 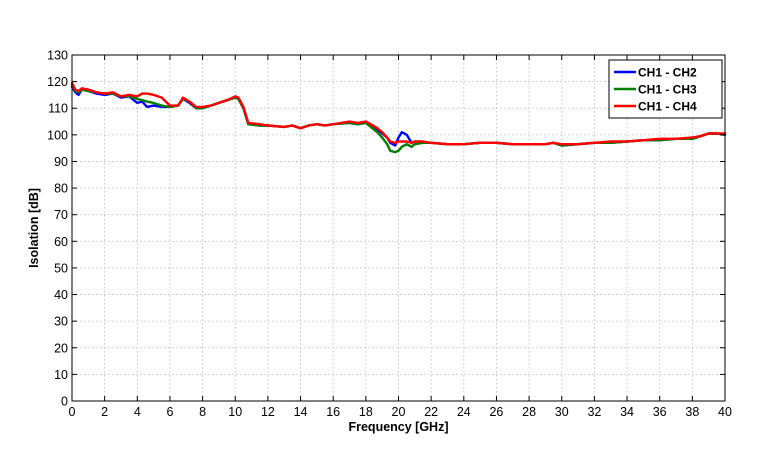 I want to click on x-tick-label: 2, so click(x=104, y=412).